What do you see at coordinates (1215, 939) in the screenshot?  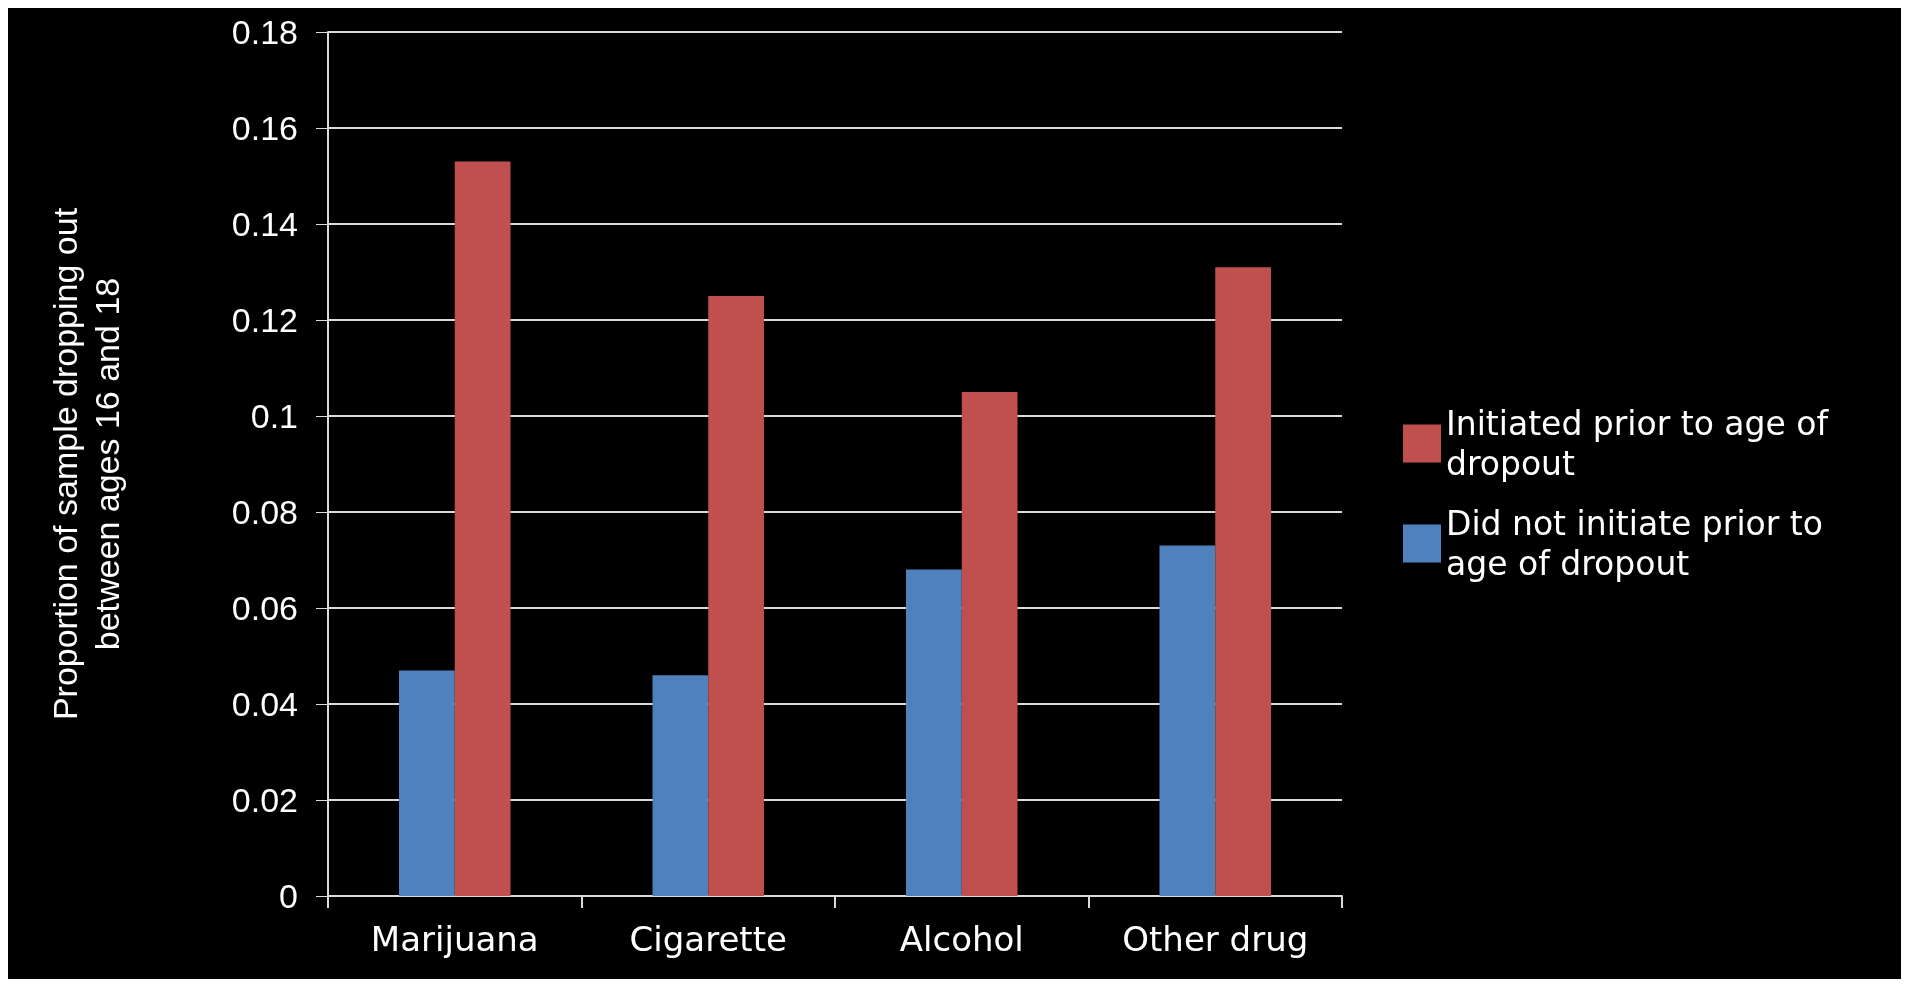 I see `x-tick-label: Other drug` at bounding box center [1215, 939].